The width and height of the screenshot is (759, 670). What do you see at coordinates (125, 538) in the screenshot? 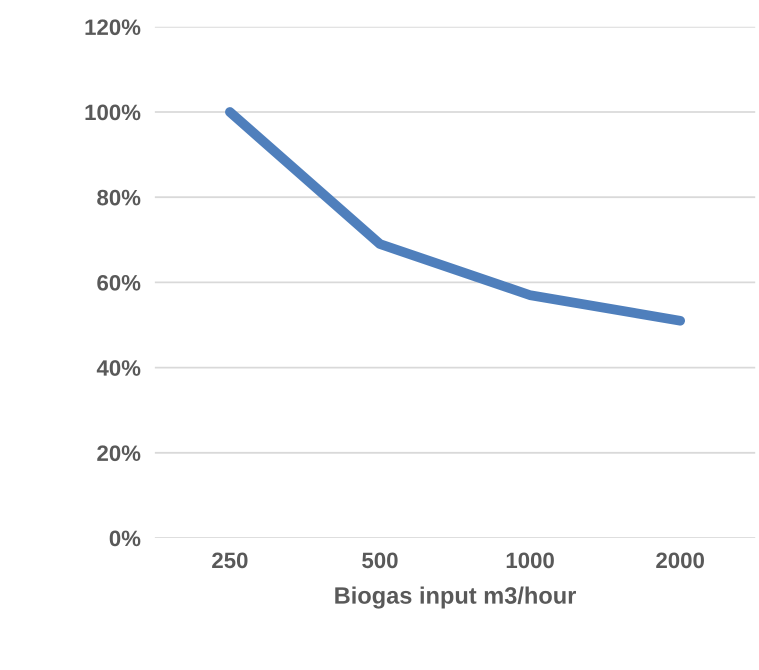
I see `y-tick-label: 0%` at bounding box center [125, 538].